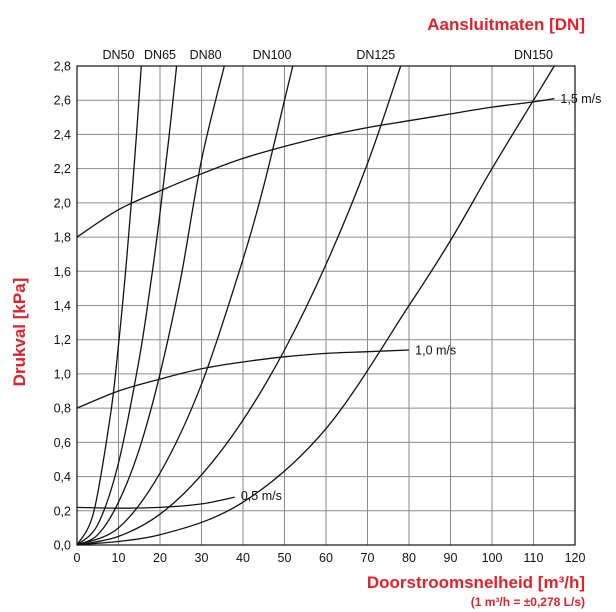  What do you see at coordinates (62, 374) in the screenshot?
I see `y-tick-label: 1,0` at bounding box center [62, 374].